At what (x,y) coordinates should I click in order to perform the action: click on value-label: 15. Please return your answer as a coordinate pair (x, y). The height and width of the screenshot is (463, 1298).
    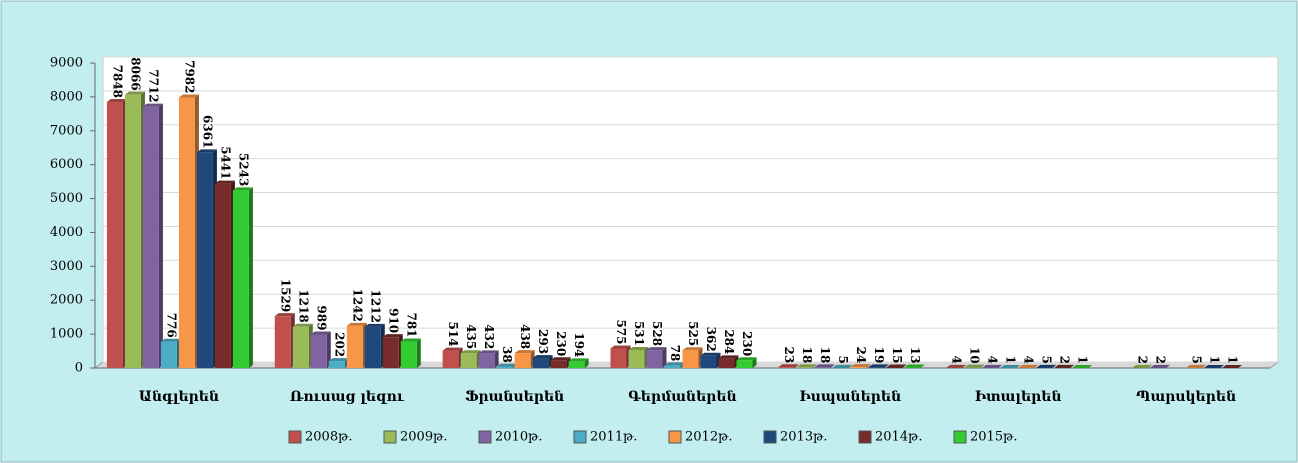
    Looking at the image, I should click on (897, 355).